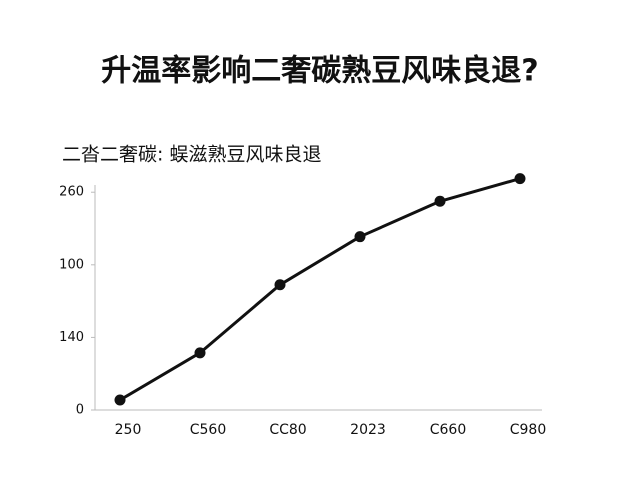 Image resolution: width=640 pixels, height=480 pixels. I want to click on x-tick-label: 250, so click(128, 430).